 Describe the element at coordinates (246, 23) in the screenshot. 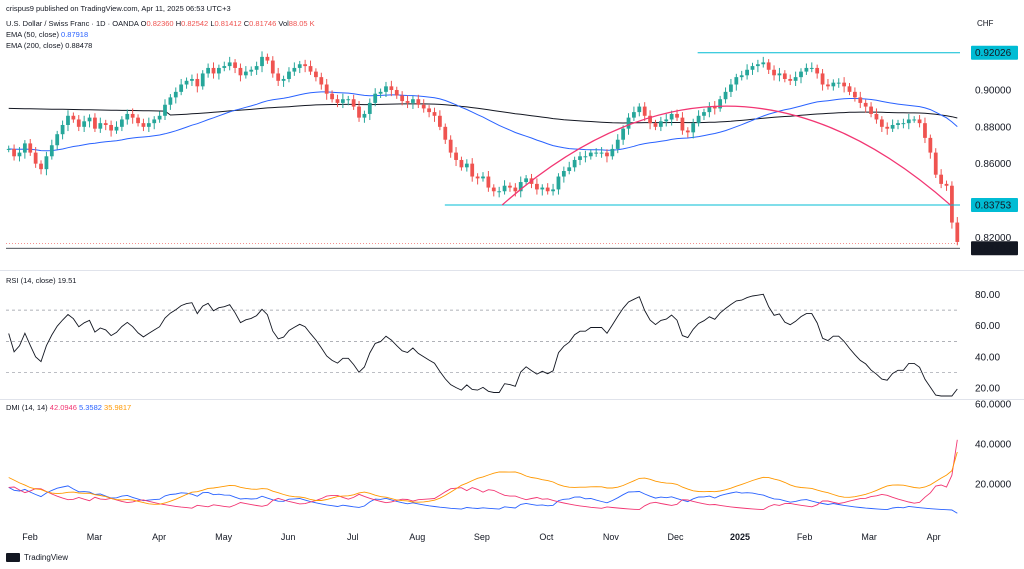

I see `close-label: C` at that location.